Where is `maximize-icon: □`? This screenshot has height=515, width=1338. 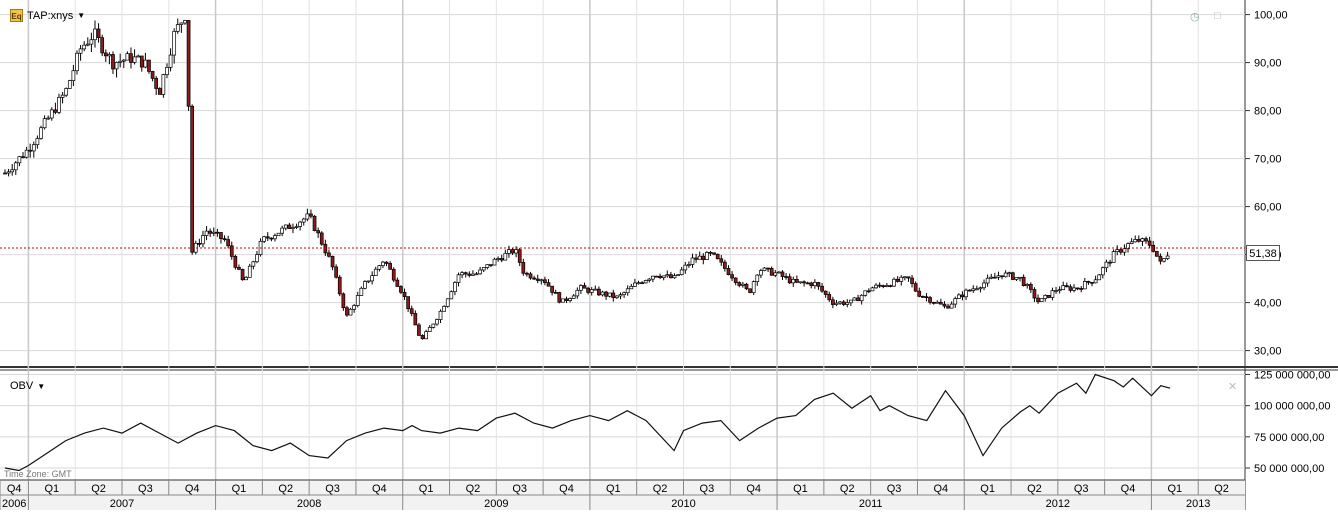
maximize-icon: □ is located at coordinates (1217, 16).